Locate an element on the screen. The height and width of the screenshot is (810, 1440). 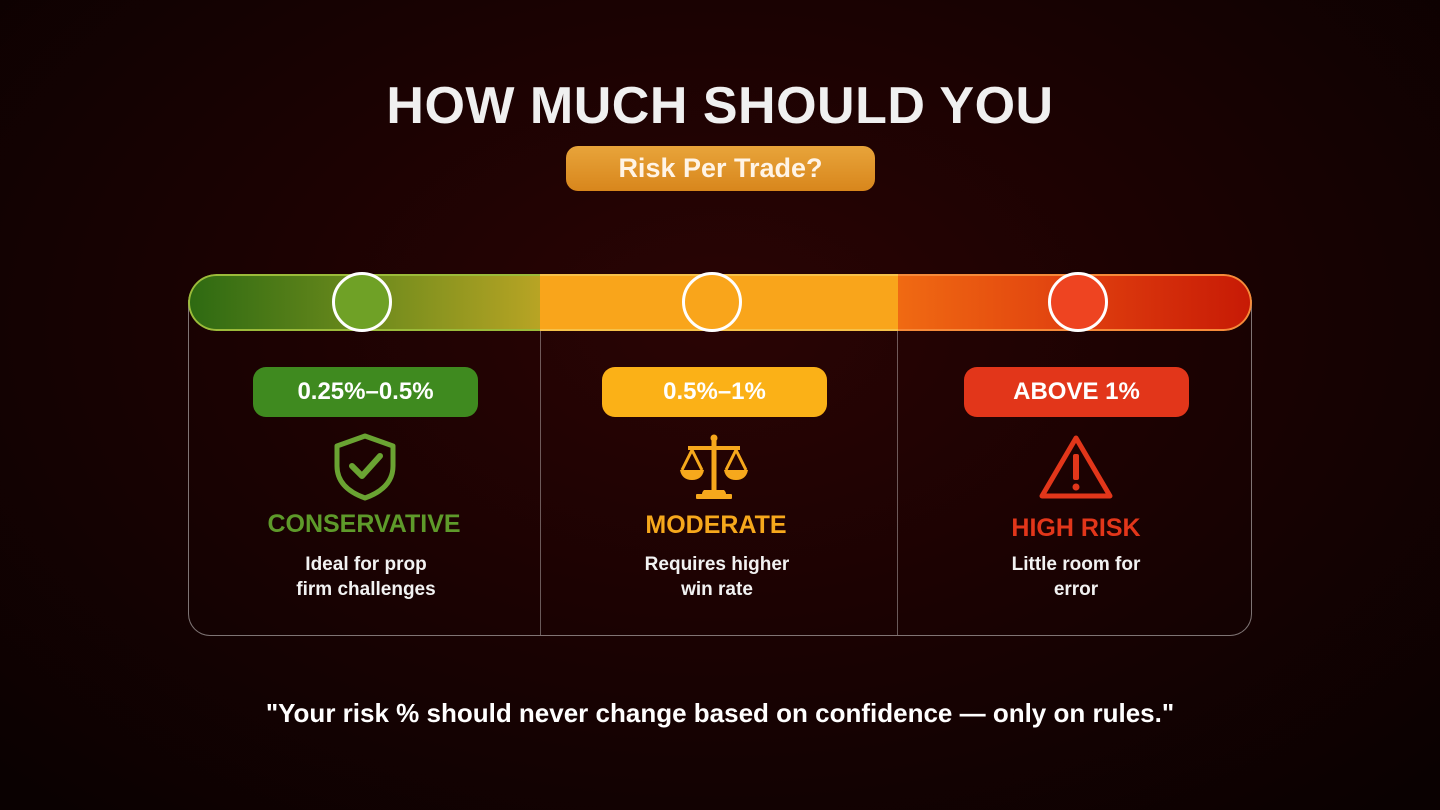
level-desc-moderate: Requires higher win rate is located at coordinates (717, 577).